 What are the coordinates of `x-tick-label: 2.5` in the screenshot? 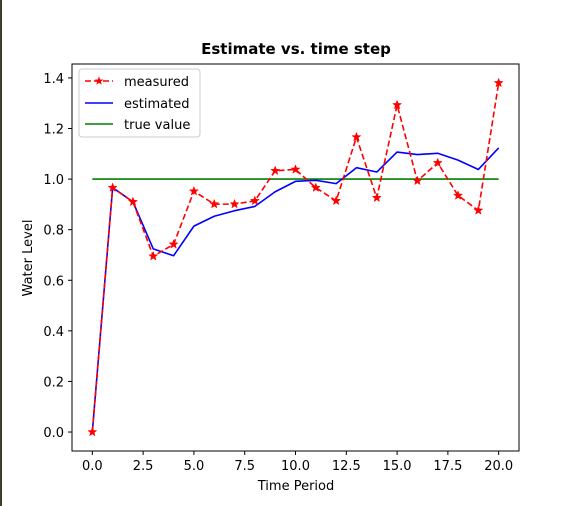 It's located at (143, 466).